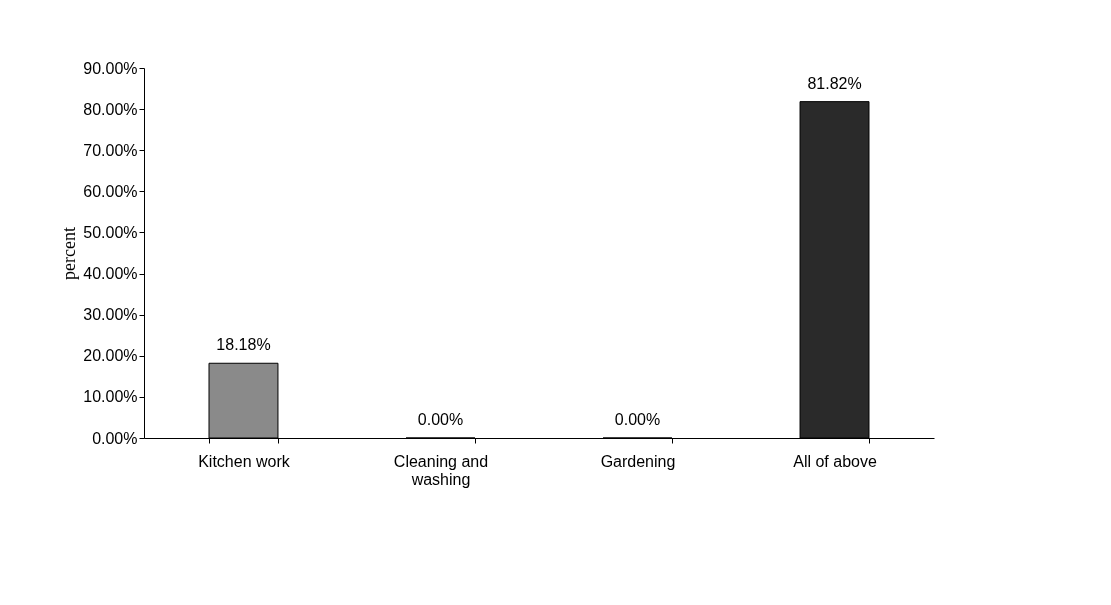  What do you see at coordinates (835, 461) in the screenshot?
I see `x-tick-label: All of above` at bounding box center [835, 461].